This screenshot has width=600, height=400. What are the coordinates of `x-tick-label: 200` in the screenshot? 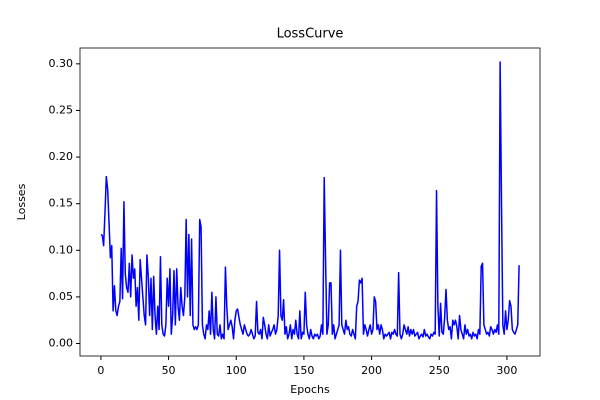 It's located at (371, 370).